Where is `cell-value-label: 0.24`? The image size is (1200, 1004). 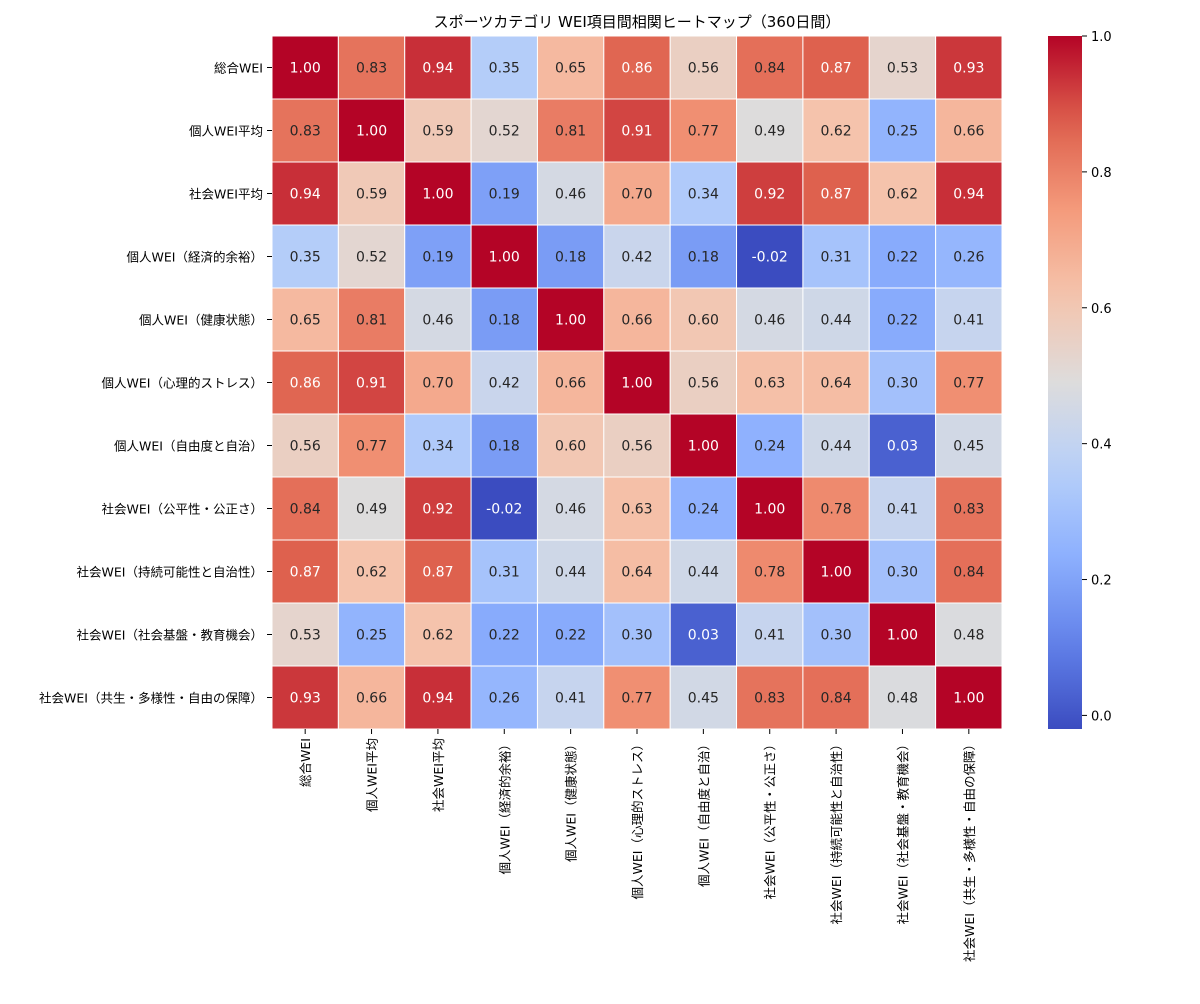 cell-value-label: 0.24 is located at coordinates (703, 510).